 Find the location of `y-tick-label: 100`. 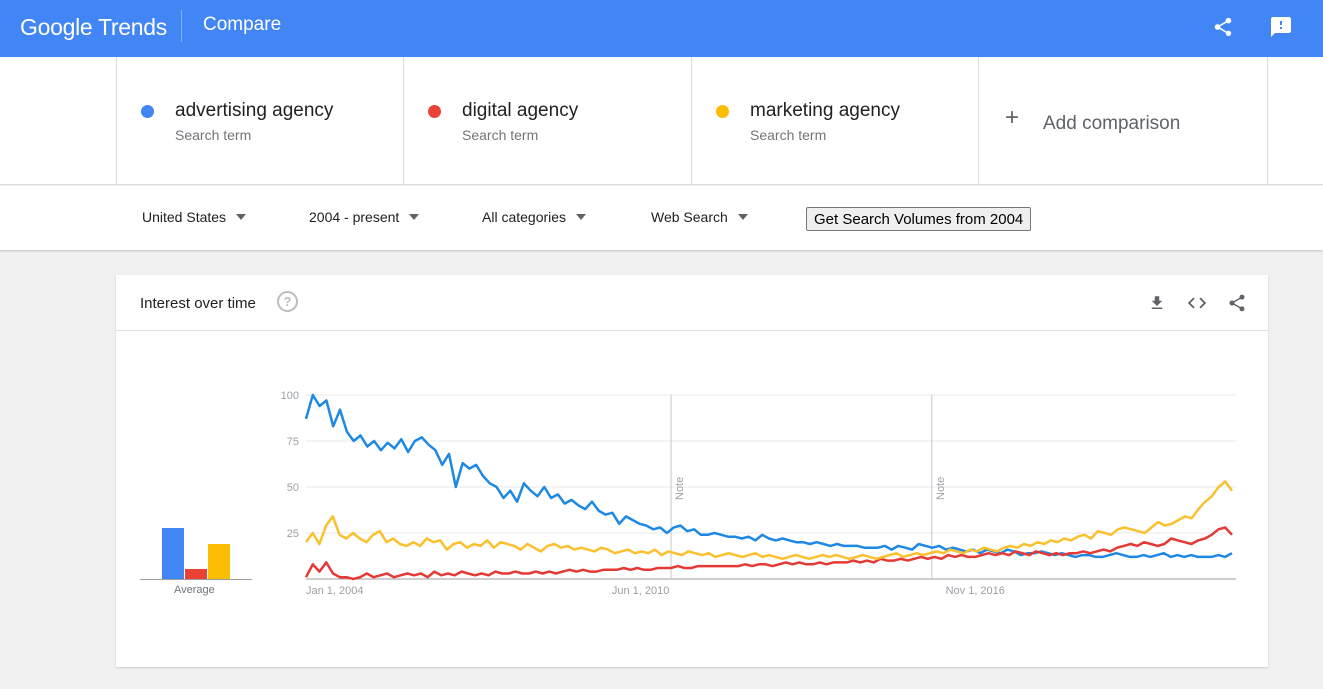

y-tick-label: 100 is located at coordinates (290, 396).